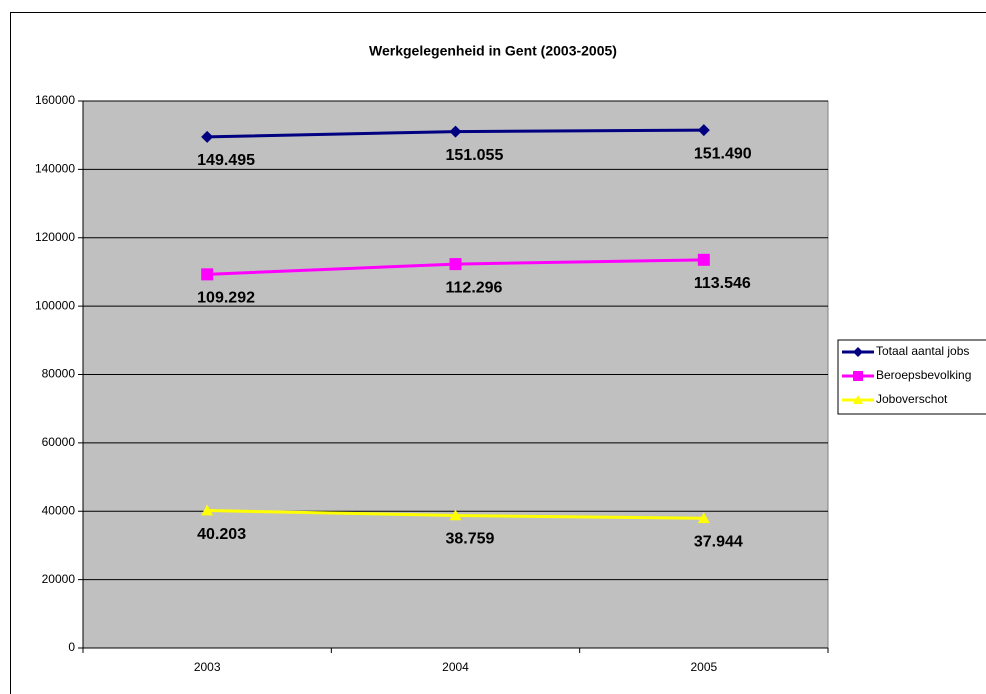  I want to click on x-tick-label: 2003, so click(207, 667).